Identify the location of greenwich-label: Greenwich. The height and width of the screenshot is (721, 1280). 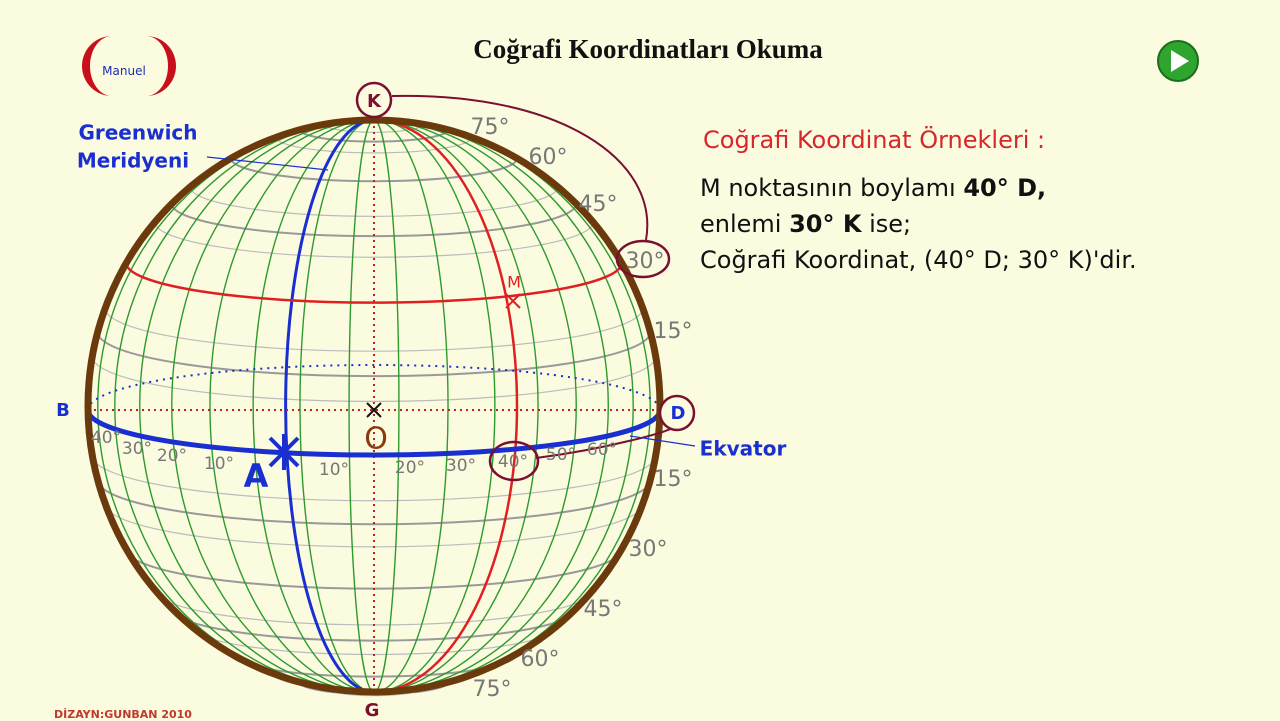
(137, 133).